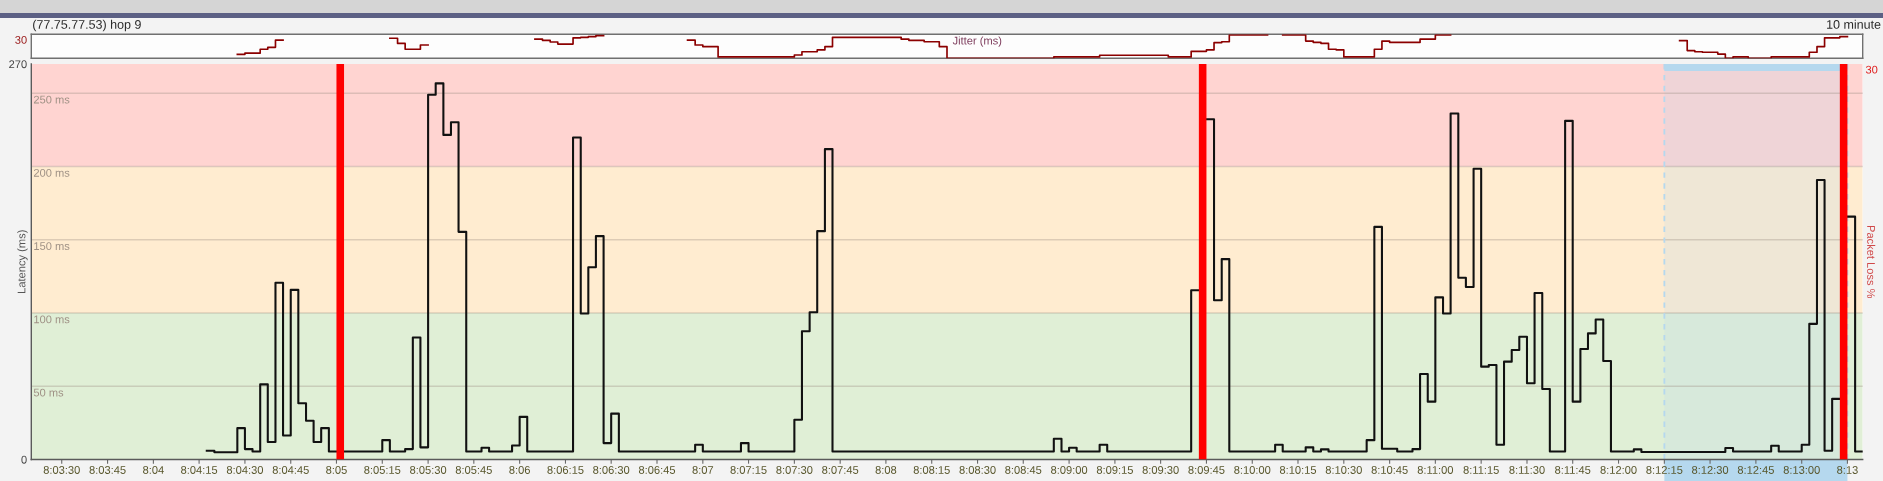  Describe the element at coordinates (1252, 470) in the screenshot. I see `x-tick-label: 8:10:00` at that location.